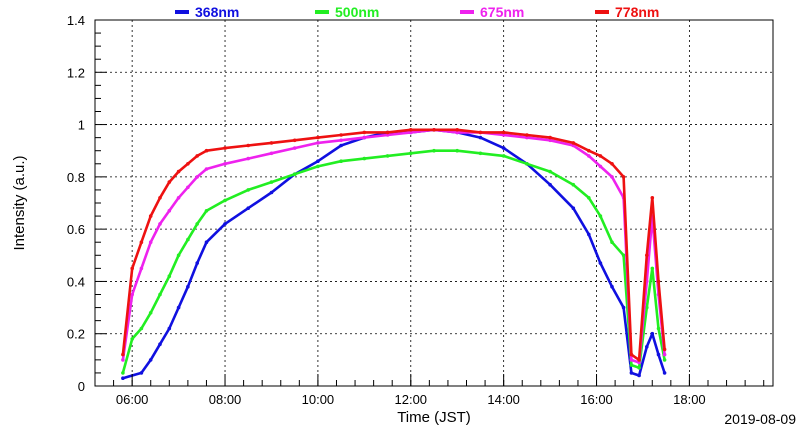 The width and height of the screenshot is (800, 434). Describe the element at coordinates (596, 399) in the screenshot. I see `x-tick-label: 16:00` at that location.